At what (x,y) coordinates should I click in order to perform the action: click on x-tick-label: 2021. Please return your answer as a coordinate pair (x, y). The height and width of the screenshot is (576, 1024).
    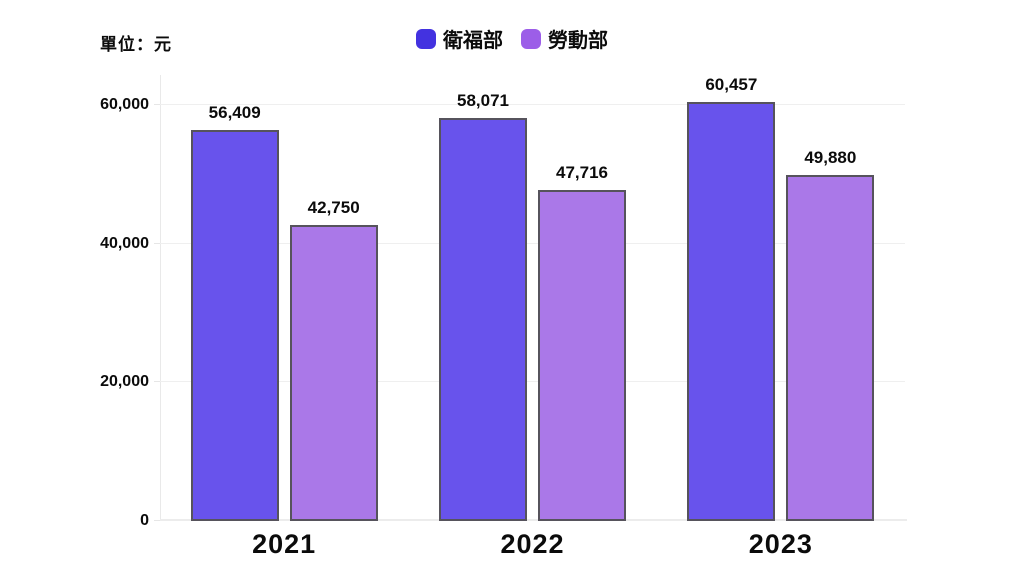
    Looking at the image, I should click on (284, 544).